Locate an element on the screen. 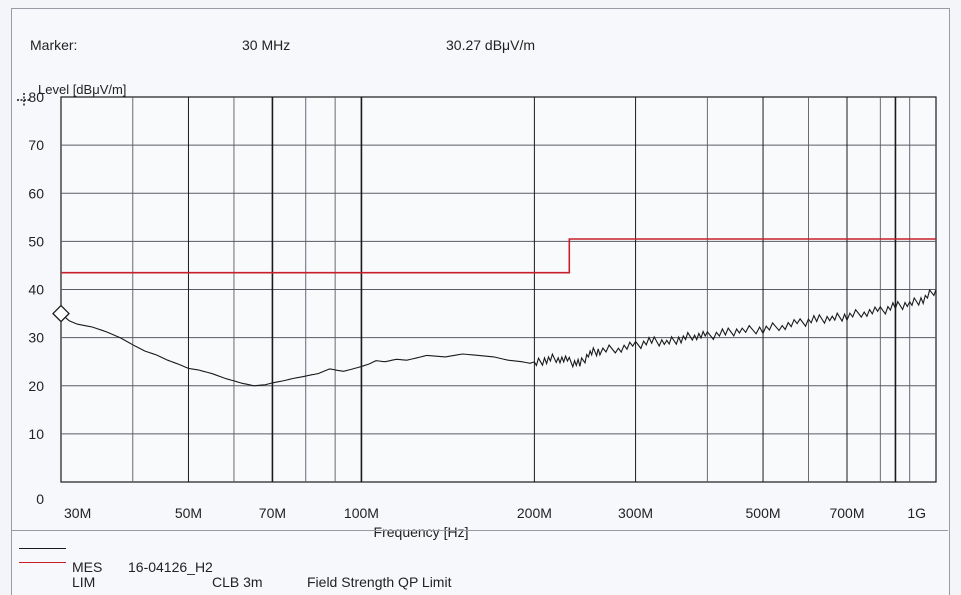 The height and width of the screenshot is (595, 961). y-tick-label: 70 is located at coordinates (36, 145).